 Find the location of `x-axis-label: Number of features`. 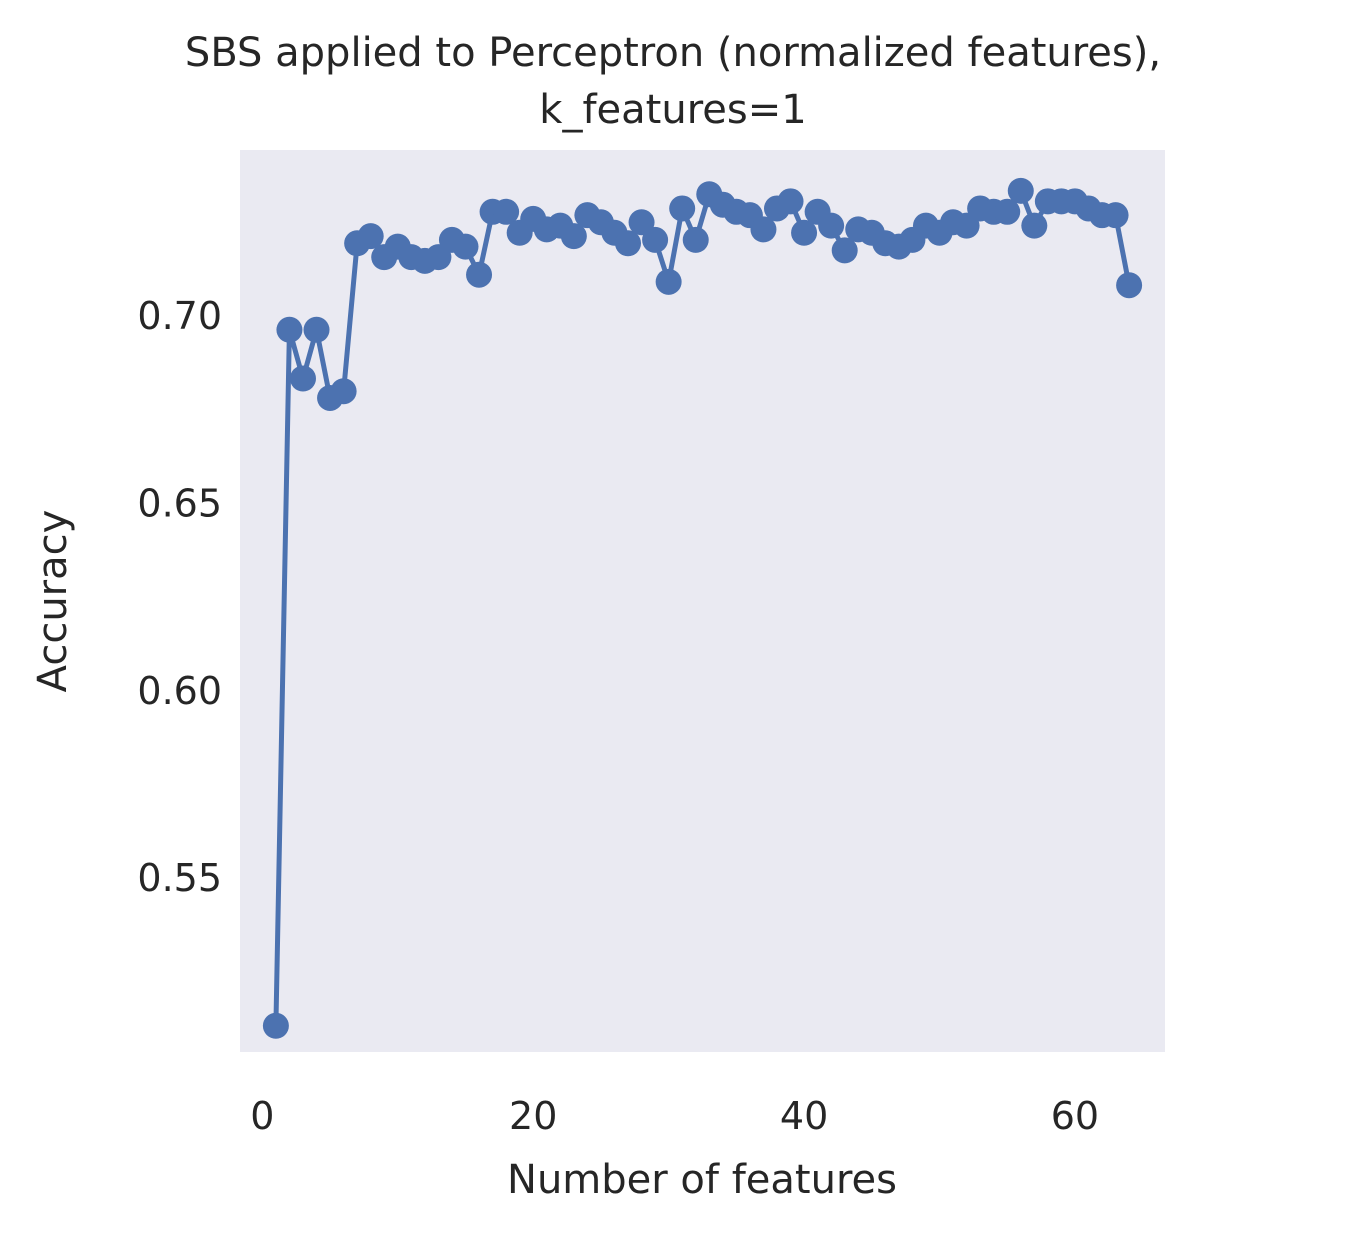

x-axis-label: Number of features is located at coordinates (702, 1180).